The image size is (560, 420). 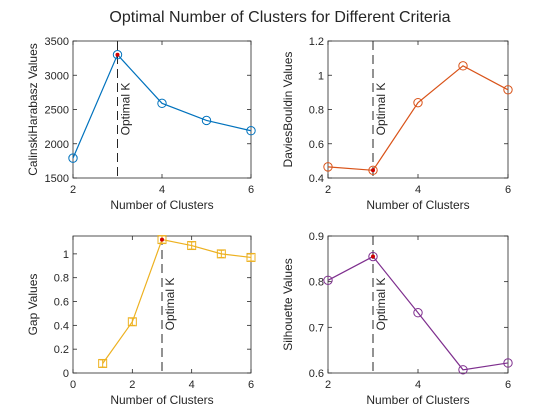 I want to click on silhouette-ytick-label: 0.6, so click(x=316, y=374).